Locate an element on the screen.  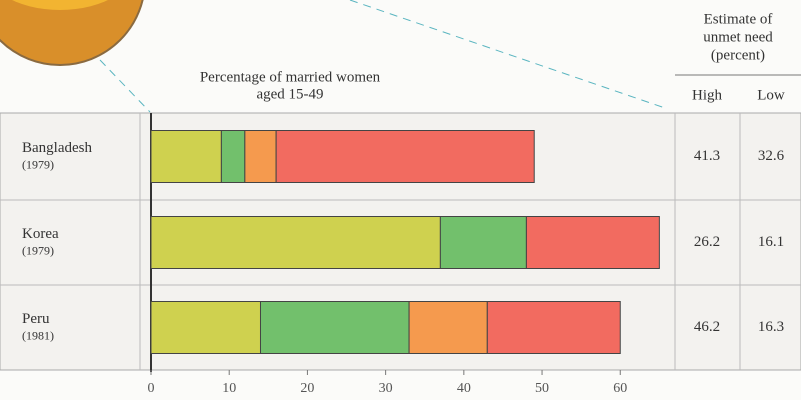
x-tick-label: 10 is located at coordinates (229, 388).